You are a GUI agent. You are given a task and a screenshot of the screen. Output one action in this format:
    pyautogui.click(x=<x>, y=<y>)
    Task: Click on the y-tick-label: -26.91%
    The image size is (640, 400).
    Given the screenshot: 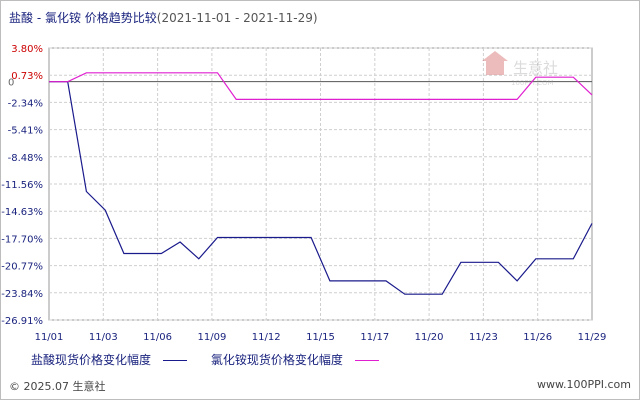 What is the action you would take?
    pyautogui.click(x=22, y=321)
    